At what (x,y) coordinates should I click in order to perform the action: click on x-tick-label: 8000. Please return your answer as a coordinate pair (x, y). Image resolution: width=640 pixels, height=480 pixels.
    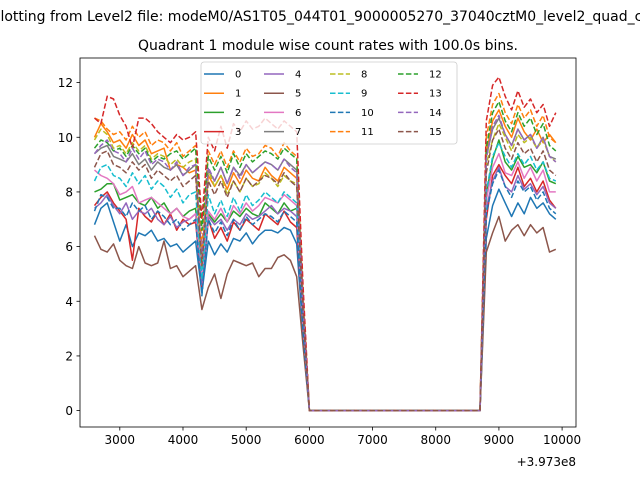
    Looking at the image, I should click on (435, 440).